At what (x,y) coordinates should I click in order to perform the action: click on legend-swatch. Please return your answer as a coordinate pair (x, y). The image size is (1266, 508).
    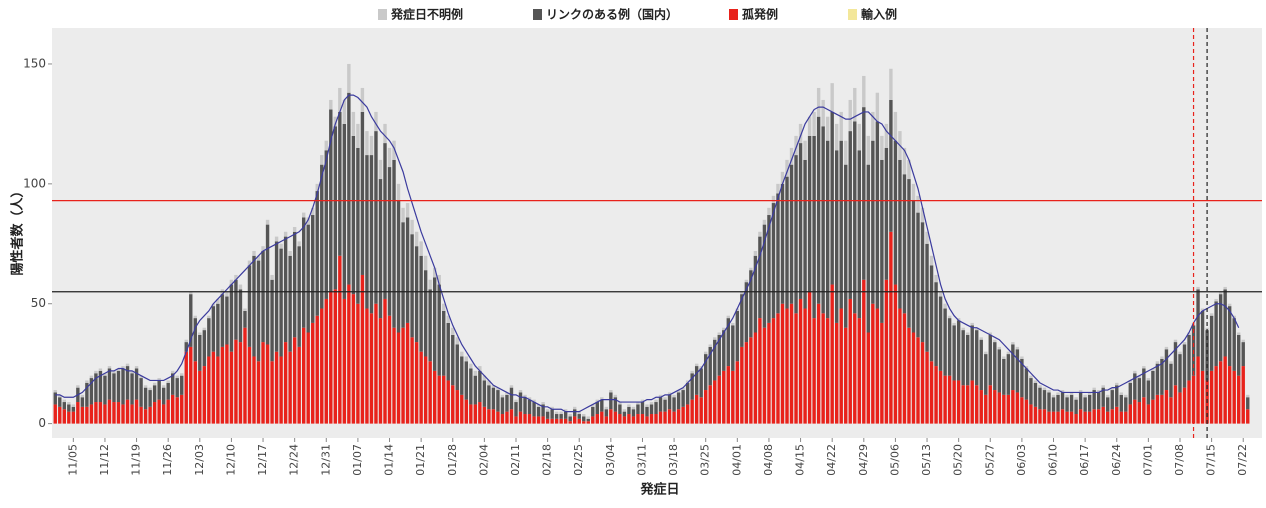
    Looking at the image, I should click on (382, 14).